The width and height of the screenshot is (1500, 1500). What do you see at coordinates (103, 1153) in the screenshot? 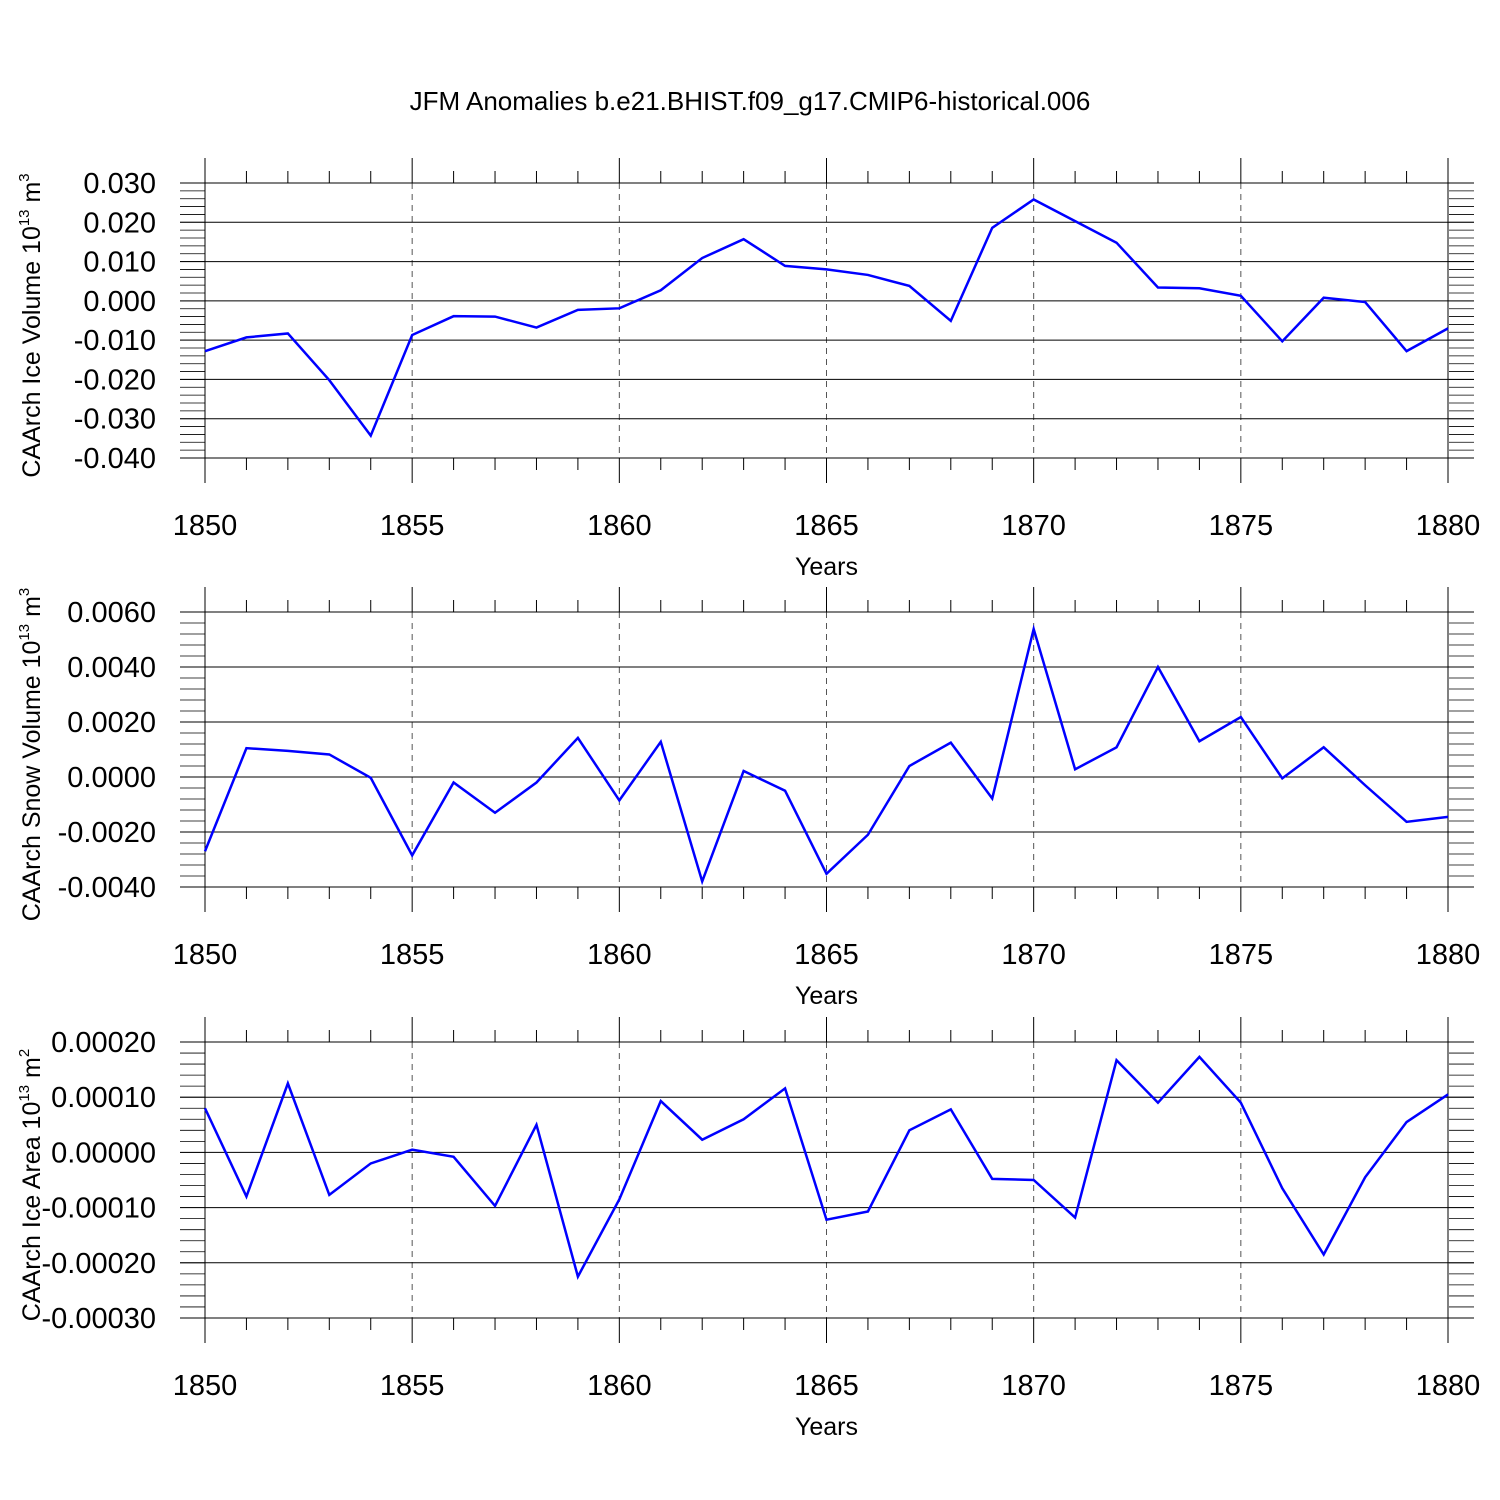
I see `y-tick-label: 0.00000` at bounding box center [103, 1153].